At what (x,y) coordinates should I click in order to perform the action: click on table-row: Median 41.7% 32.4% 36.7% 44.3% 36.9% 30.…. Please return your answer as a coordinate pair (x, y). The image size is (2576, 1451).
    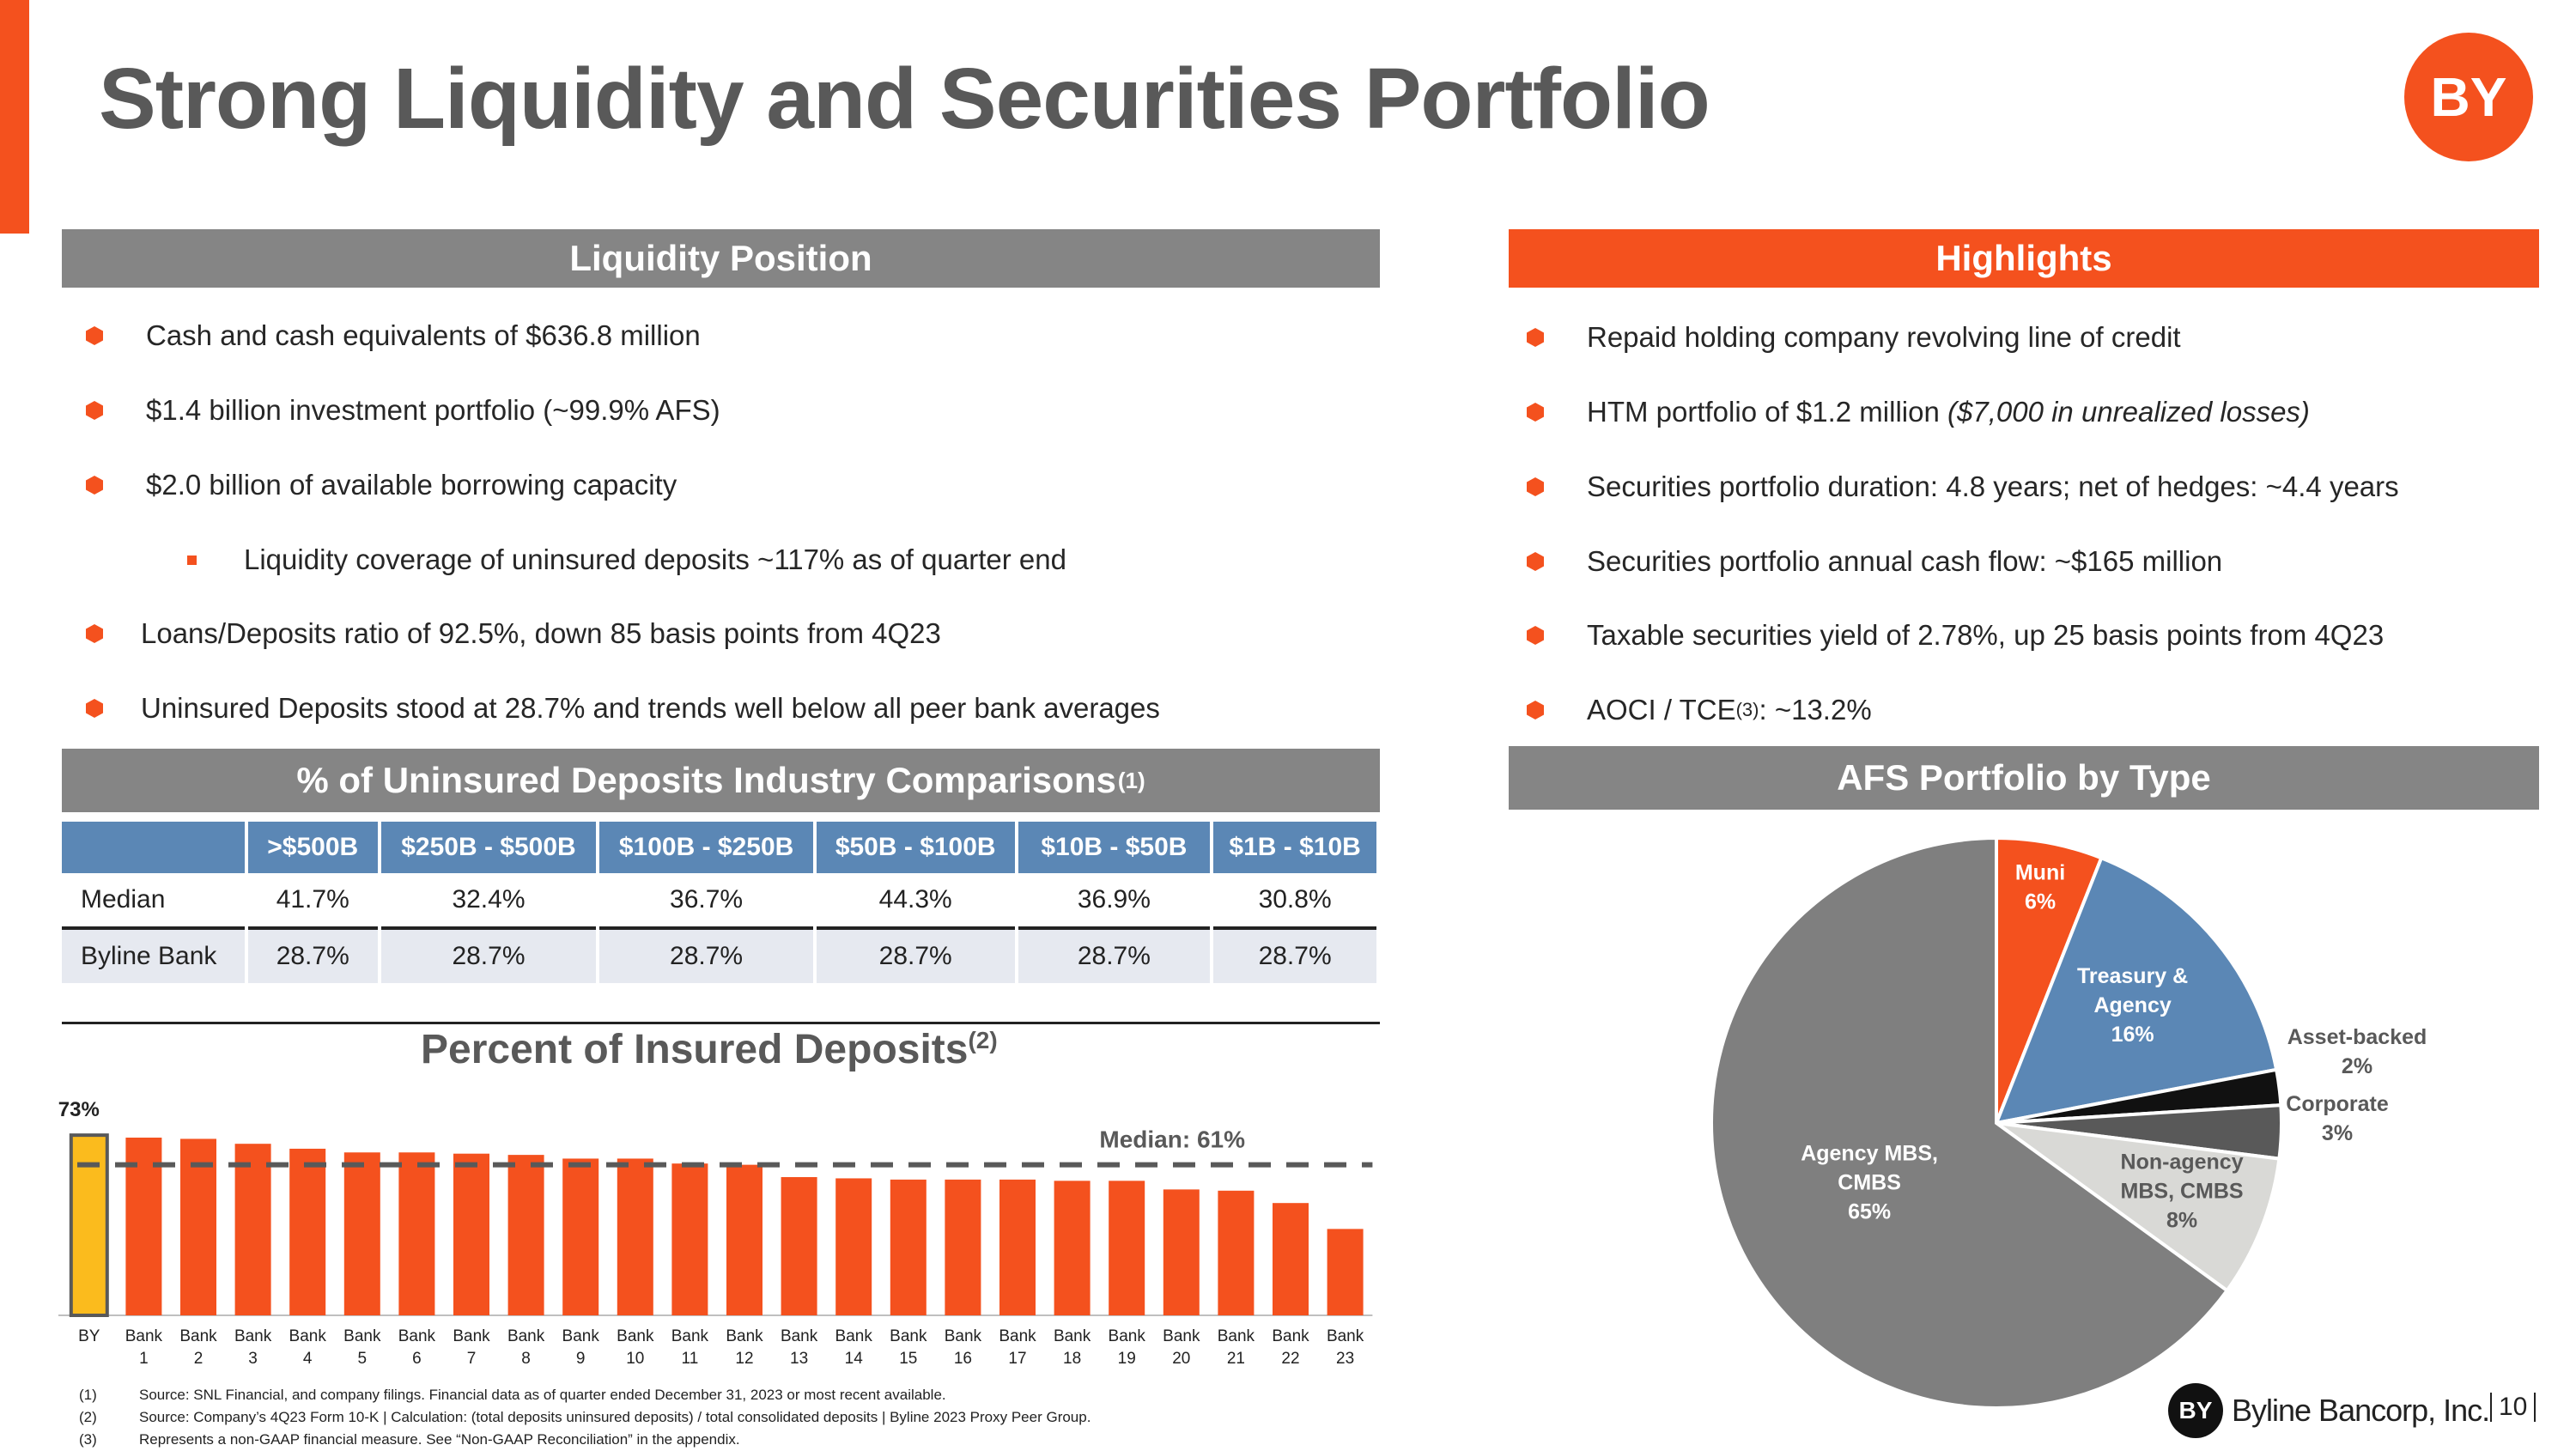
    Looking at the image, I should click on (721, 901).